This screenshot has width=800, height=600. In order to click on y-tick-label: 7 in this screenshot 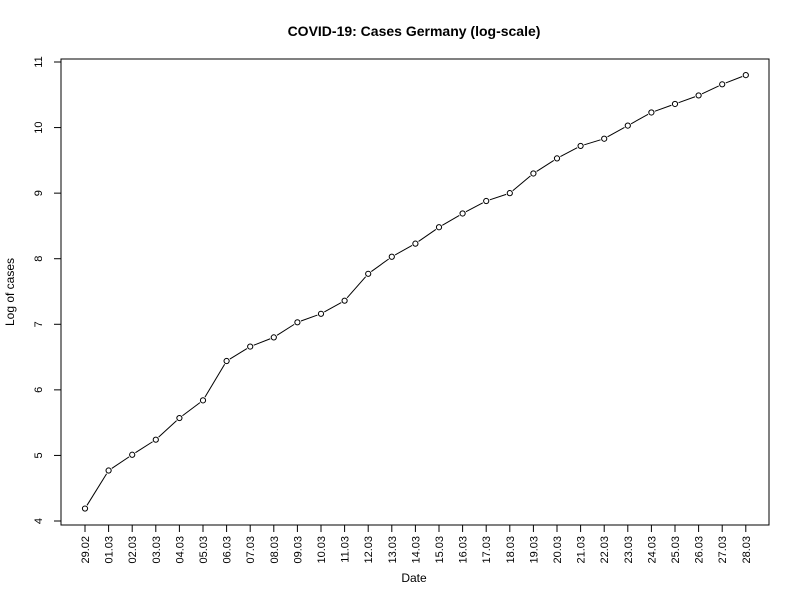, I will do `click(39, 324)`.